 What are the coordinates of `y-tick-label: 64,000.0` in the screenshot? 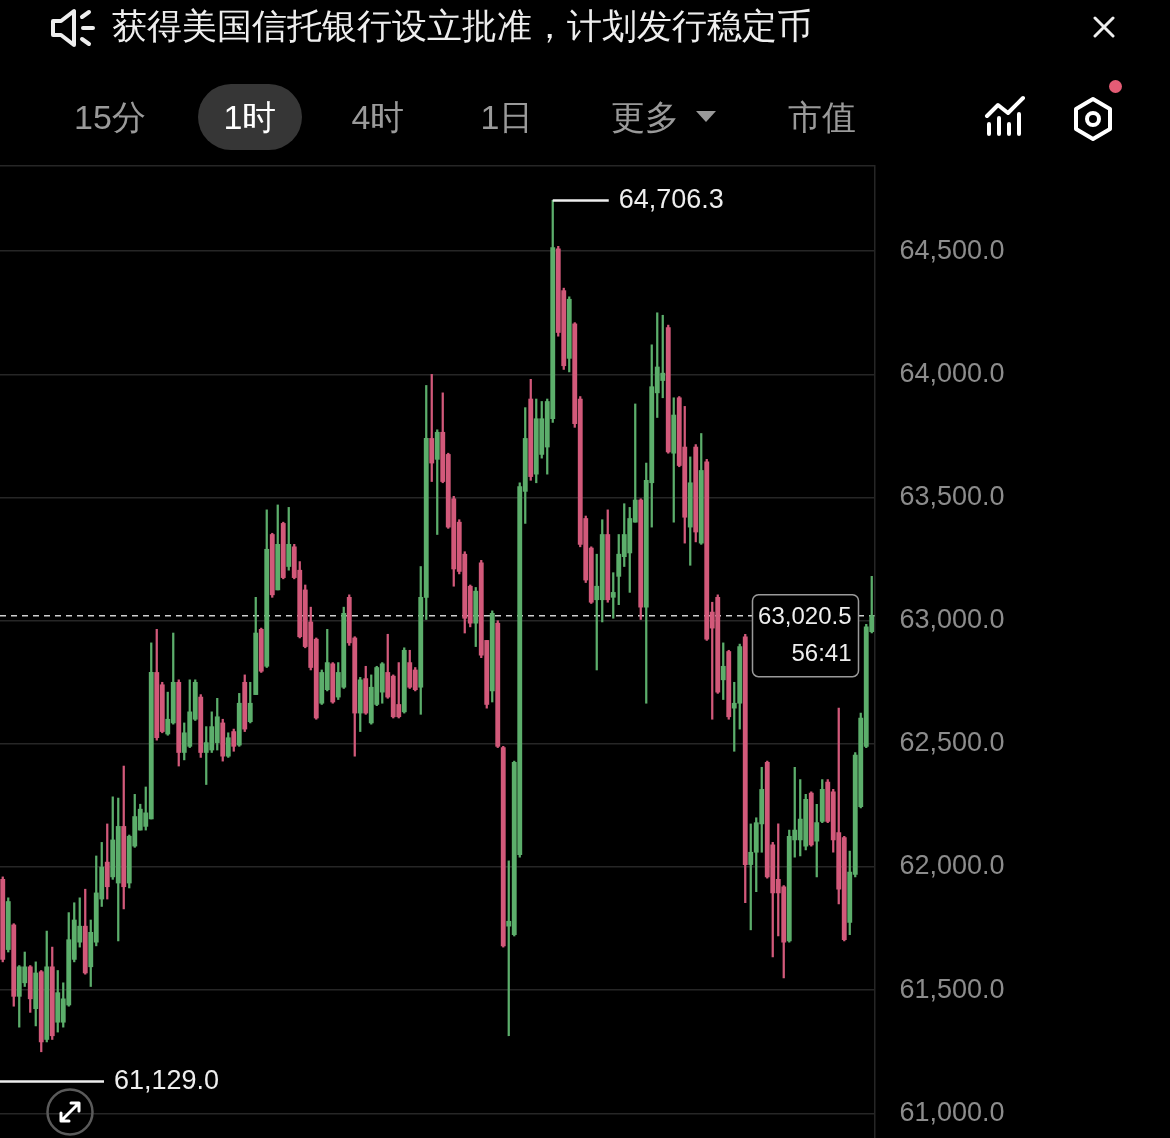 It's located at (952, 372).